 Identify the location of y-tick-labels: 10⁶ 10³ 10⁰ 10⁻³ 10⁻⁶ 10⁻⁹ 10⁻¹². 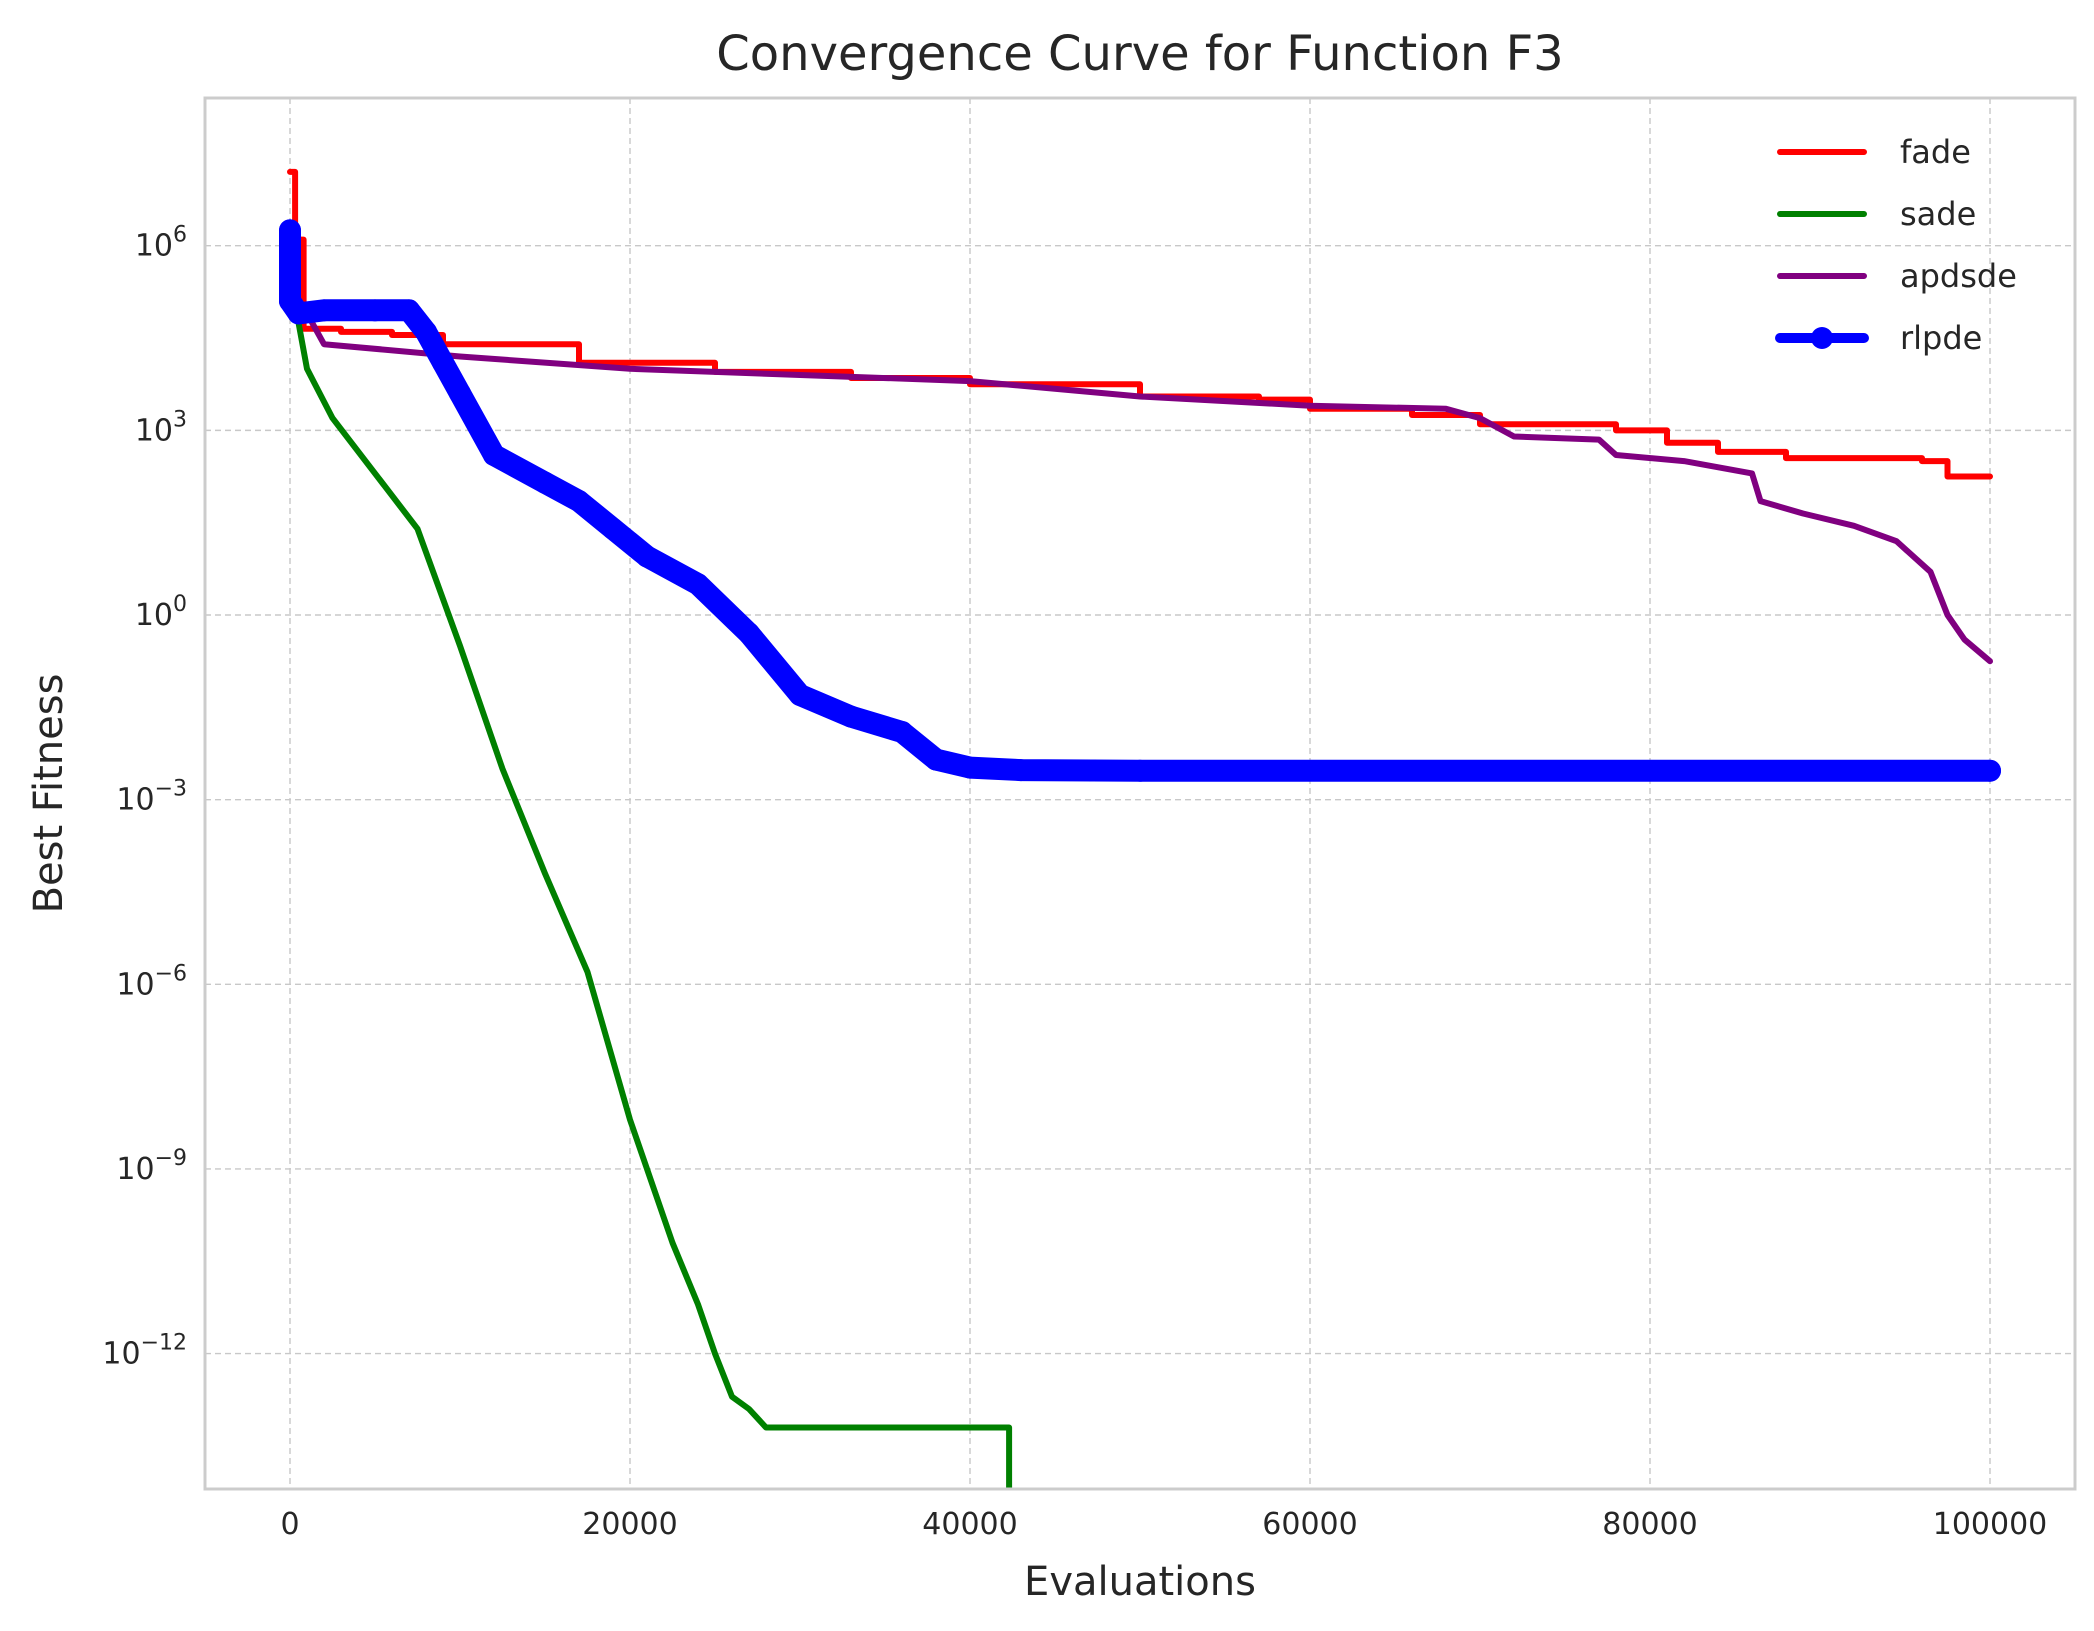
(144, 797).